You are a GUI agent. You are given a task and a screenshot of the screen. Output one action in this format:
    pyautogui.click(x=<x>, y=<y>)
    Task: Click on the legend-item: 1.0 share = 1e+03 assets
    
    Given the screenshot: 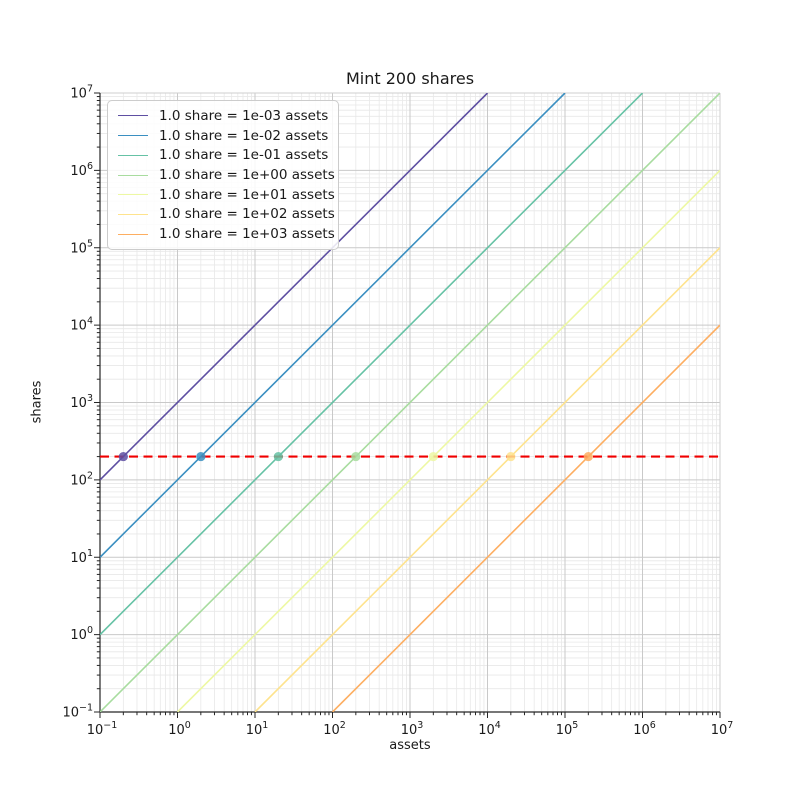 What is the action you would take?
    pyautogui.click(x=226, y=234)
    